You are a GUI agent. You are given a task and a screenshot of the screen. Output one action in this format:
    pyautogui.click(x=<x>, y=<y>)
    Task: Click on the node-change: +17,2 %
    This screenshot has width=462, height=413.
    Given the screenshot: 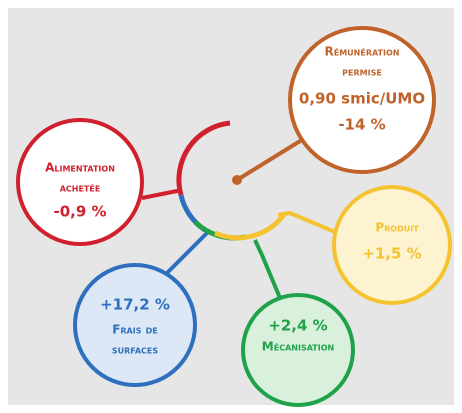 What is the action you would take?
    pyautogui.click(x=135, y=305)
    